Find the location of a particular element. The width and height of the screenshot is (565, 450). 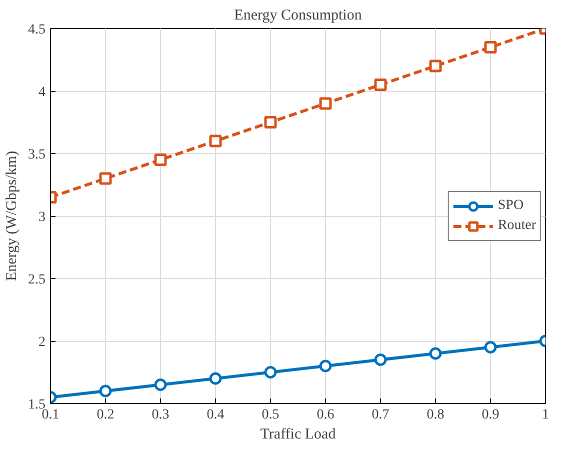

y-tick-label: 2 is located at coordinates (42, 342).